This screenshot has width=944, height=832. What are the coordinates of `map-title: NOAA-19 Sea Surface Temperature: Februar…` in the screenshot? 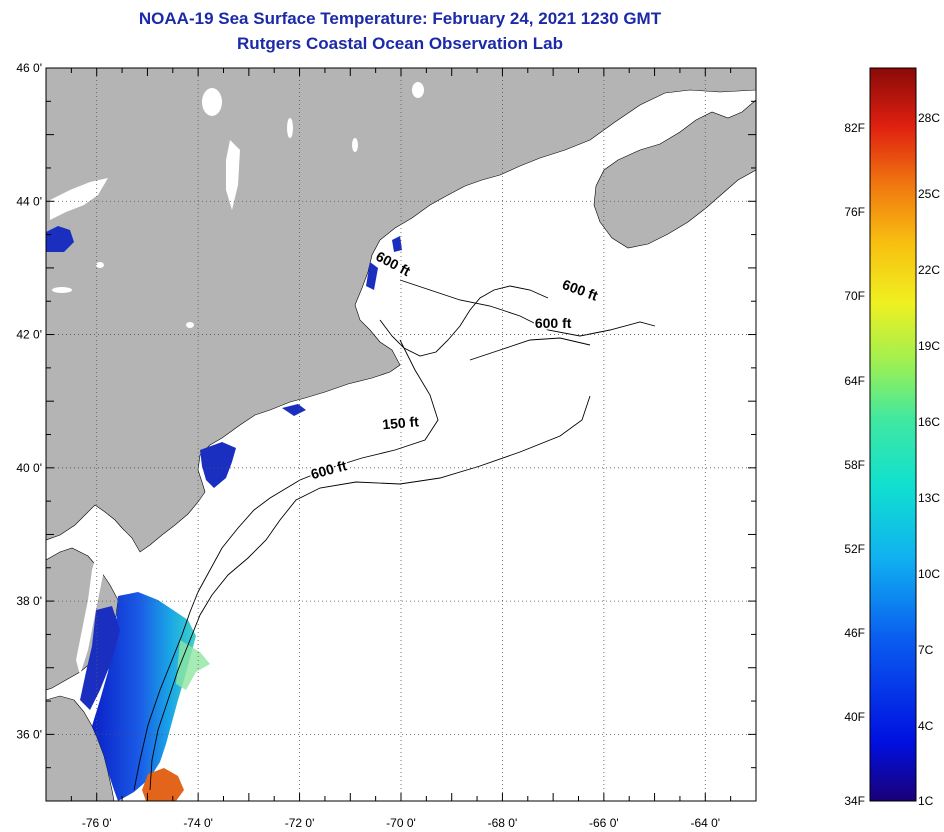 It's located at (400, 18).